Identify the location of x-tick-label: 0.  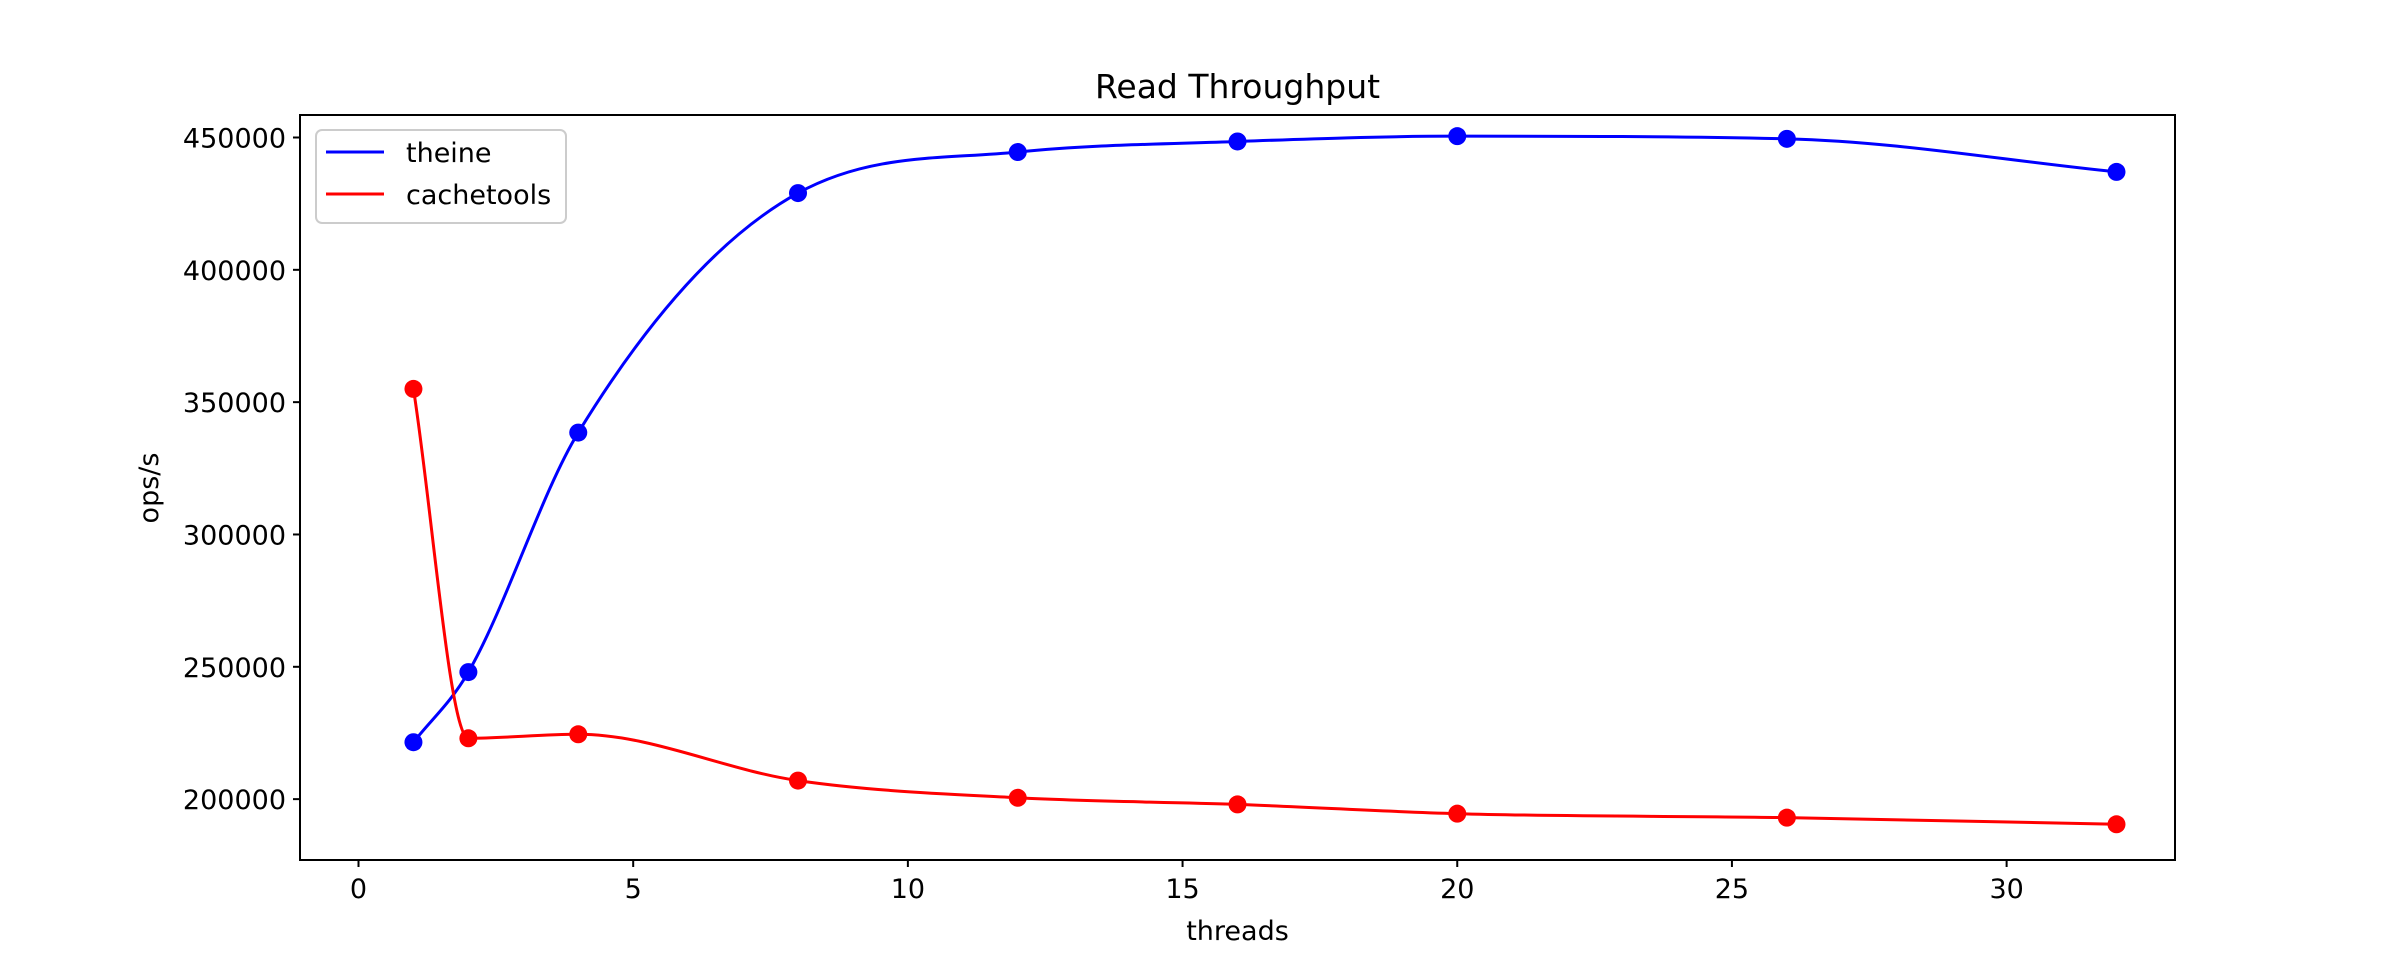
(358, 889).